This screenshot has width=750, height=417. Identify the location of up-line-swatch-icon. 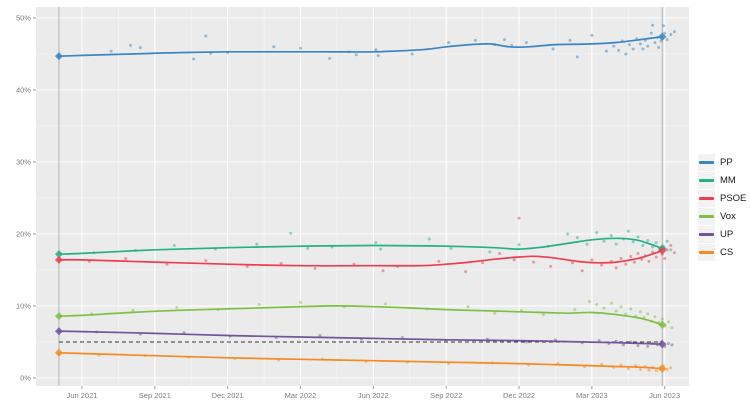
(706, 234).